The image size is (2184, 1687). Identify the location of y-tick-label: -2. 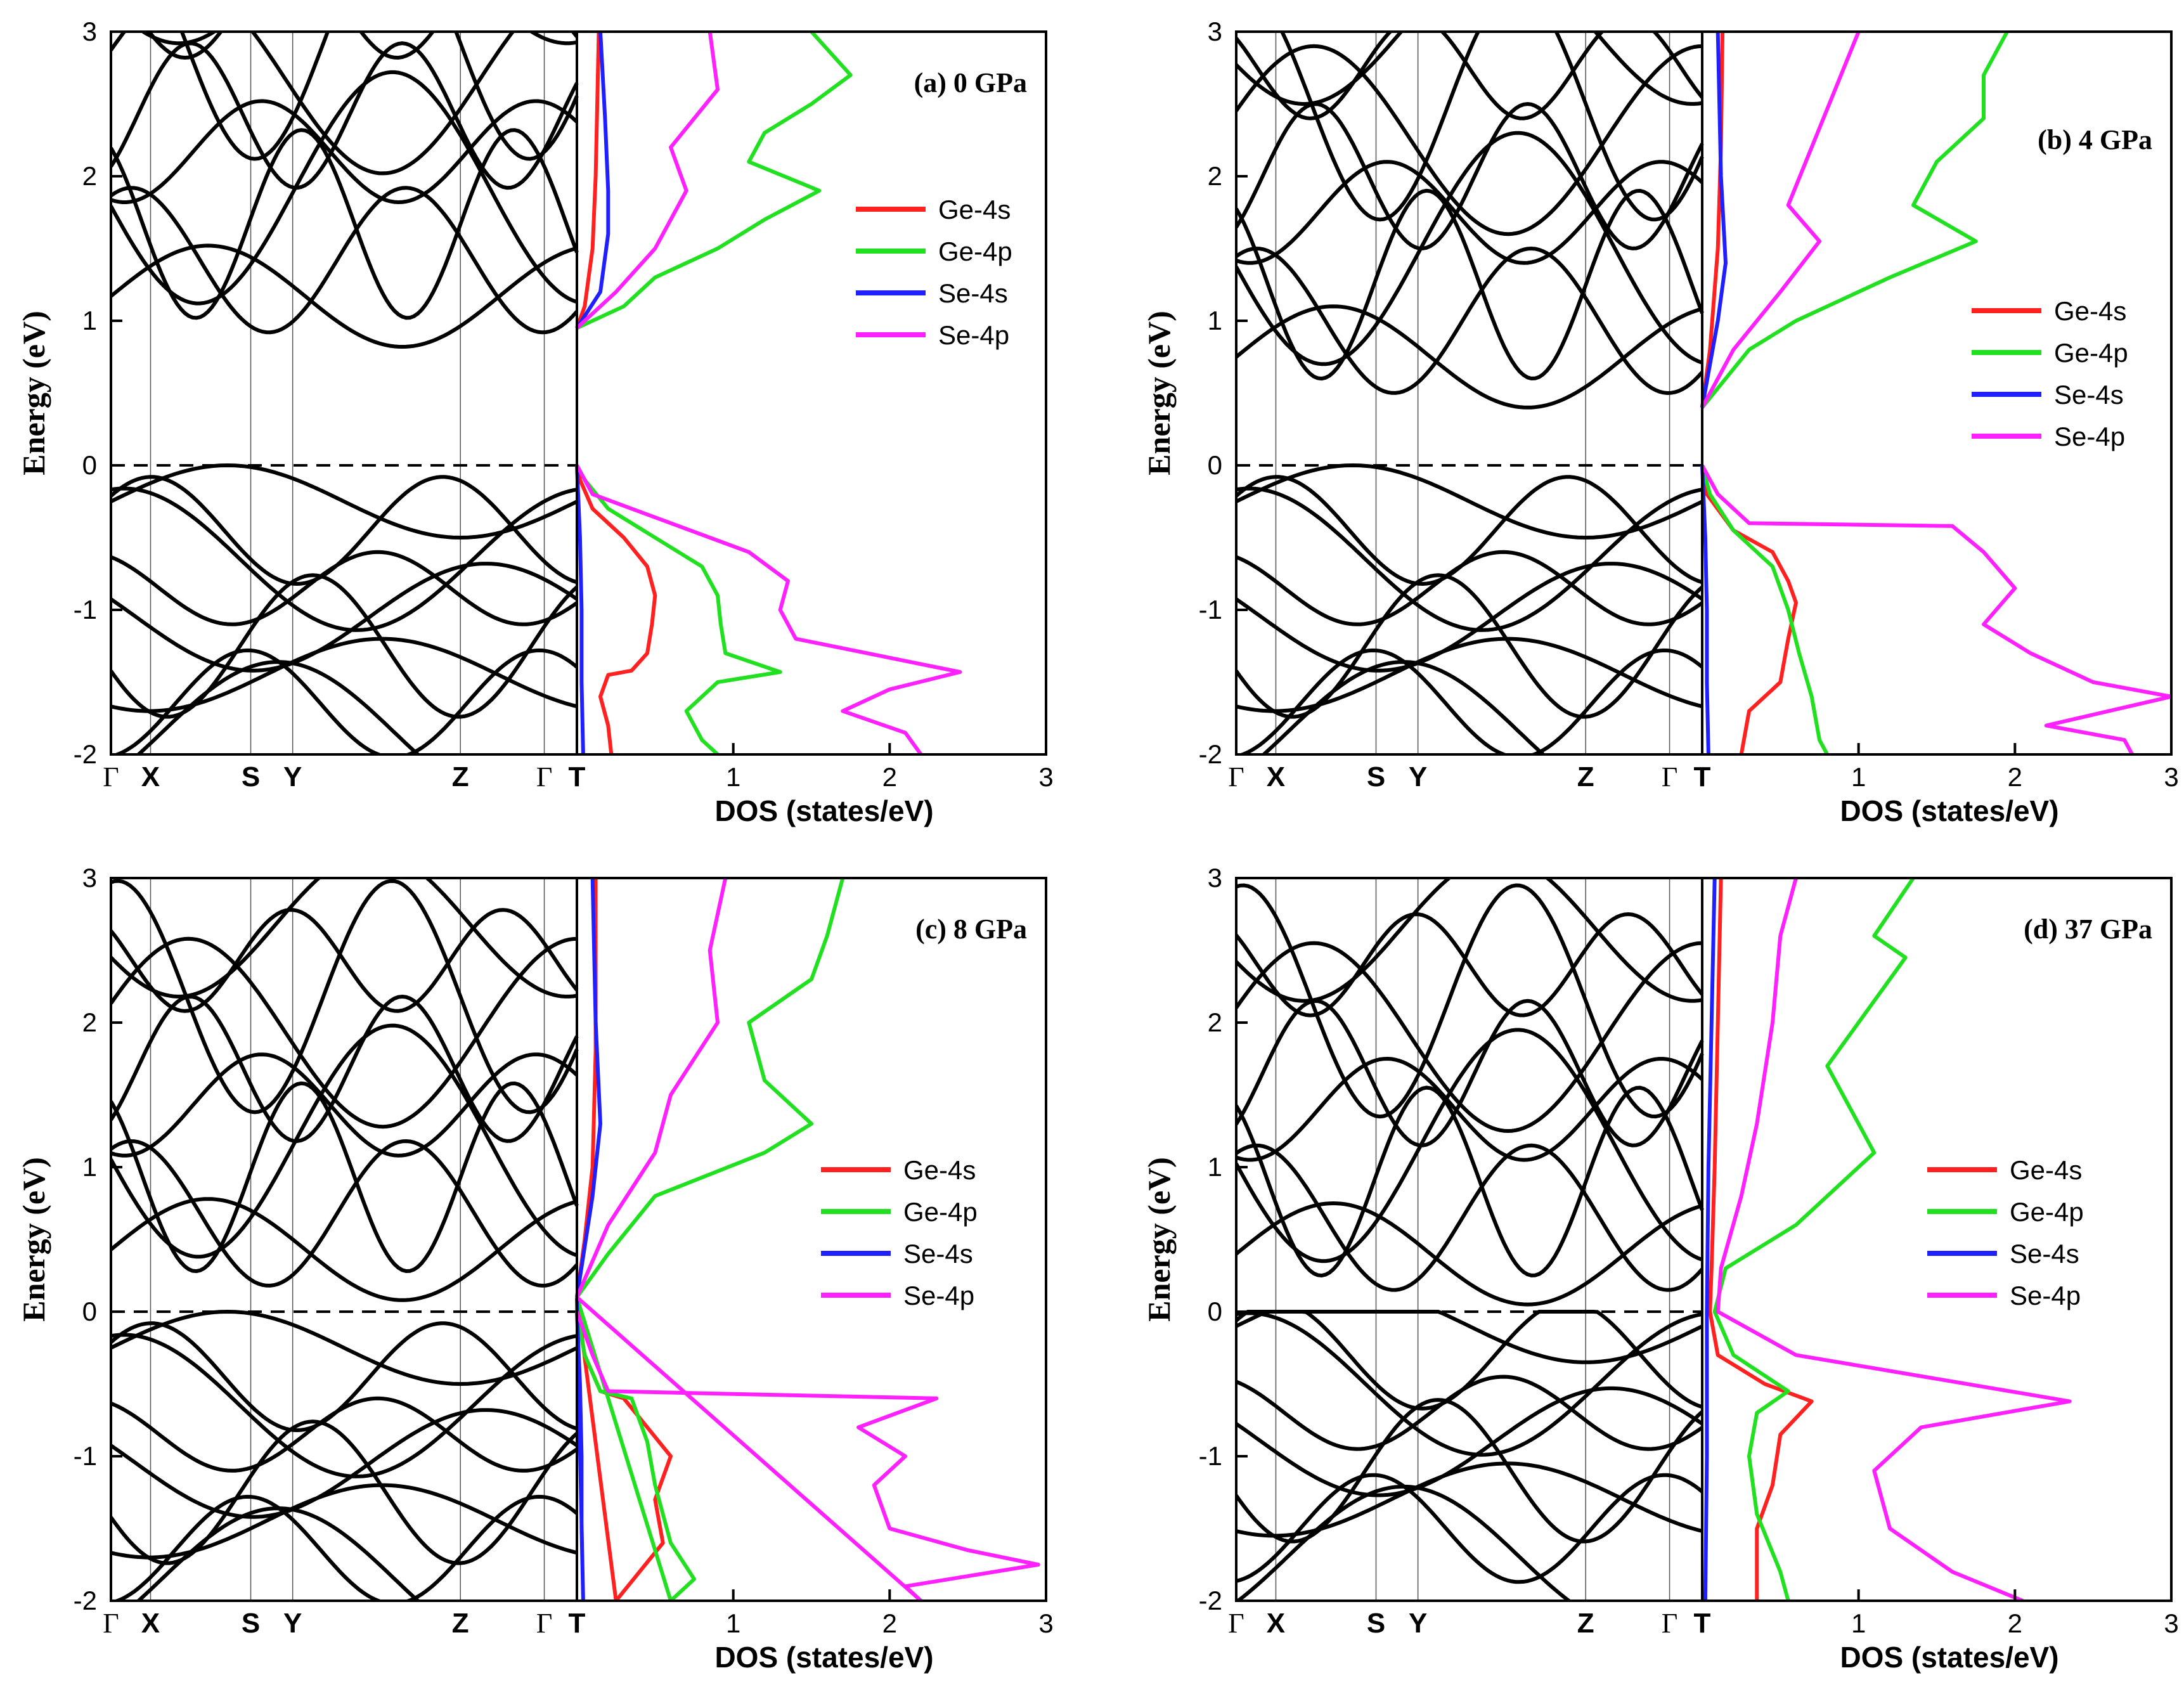
(1210, 1600).